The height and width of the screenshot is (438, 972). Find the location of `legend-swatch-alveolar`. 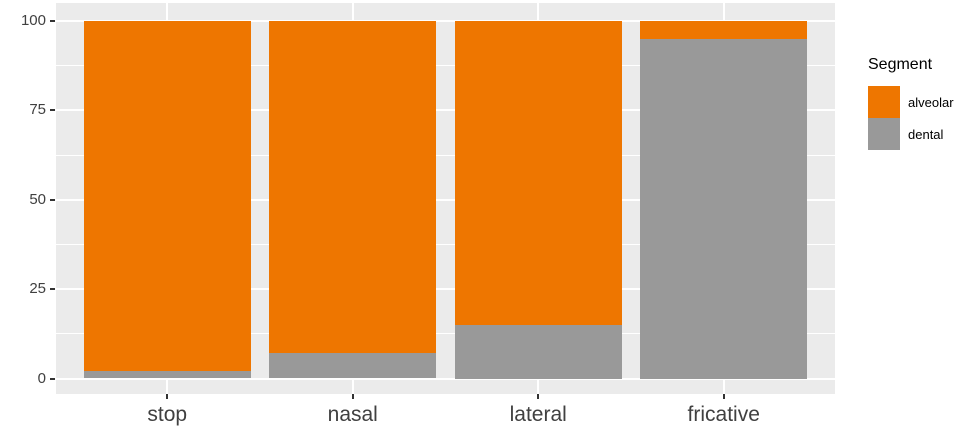

legend-swatch-alveolar is located at coordinates (884, 102).